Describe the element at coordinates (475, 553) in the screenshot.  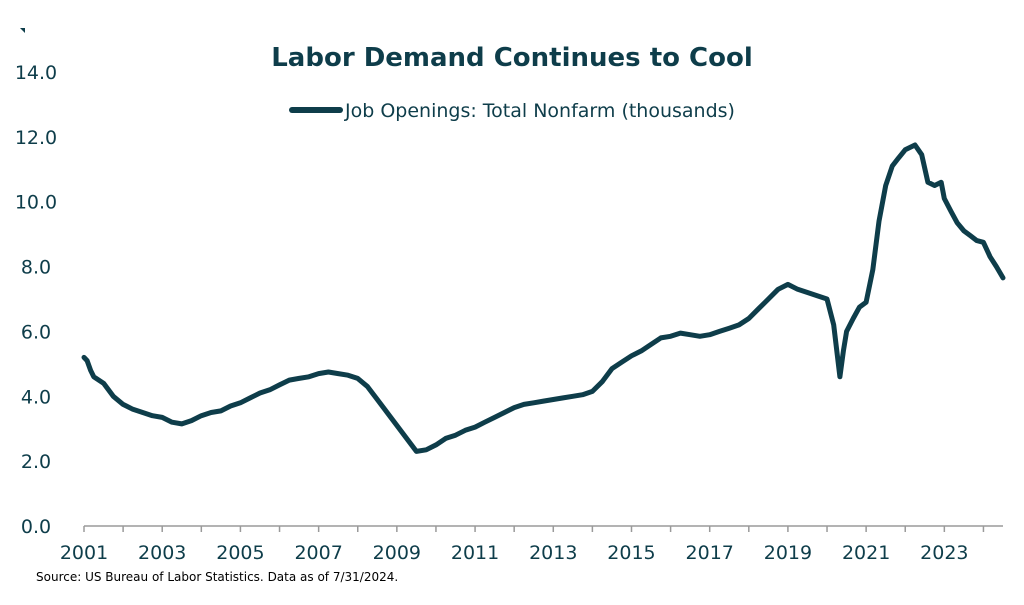
I see `x-tick-label: 2011` at that location.